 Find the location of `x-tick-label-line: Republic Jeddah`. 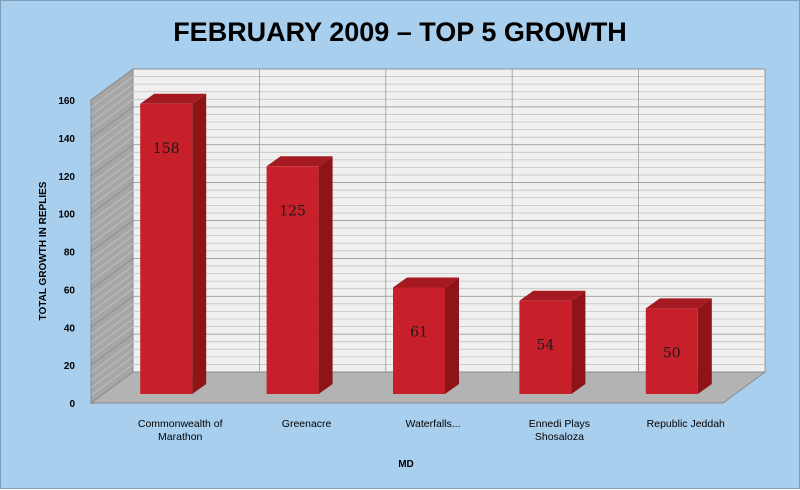

x-tick-label-line: Republic Jeddah is located at coordinates (686, 424).